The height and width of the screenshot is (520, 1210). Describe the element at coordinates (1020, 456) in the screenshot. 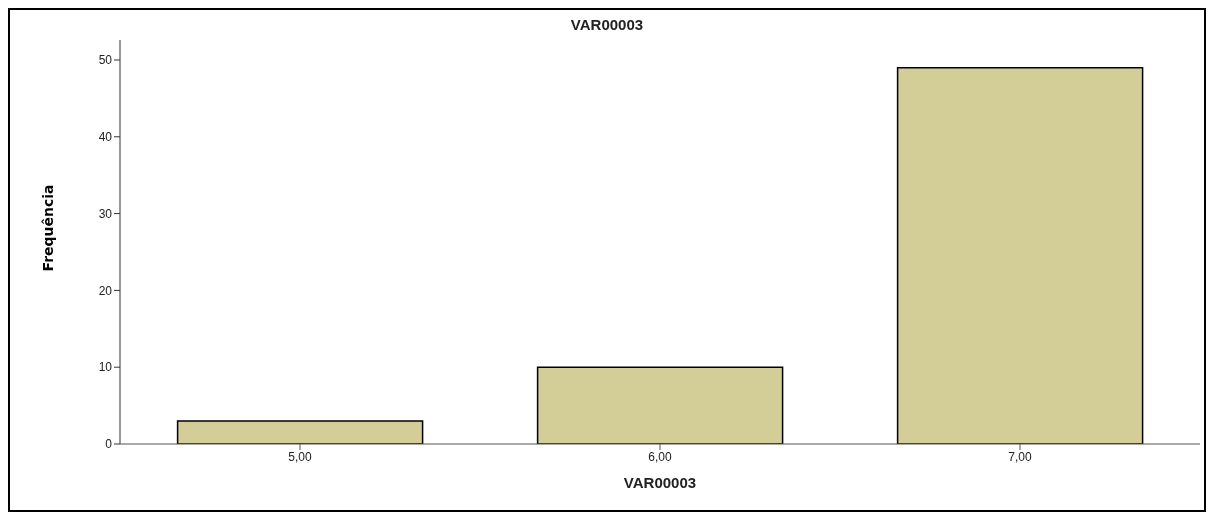

I see `x-tick-label: 7,00` at that location.